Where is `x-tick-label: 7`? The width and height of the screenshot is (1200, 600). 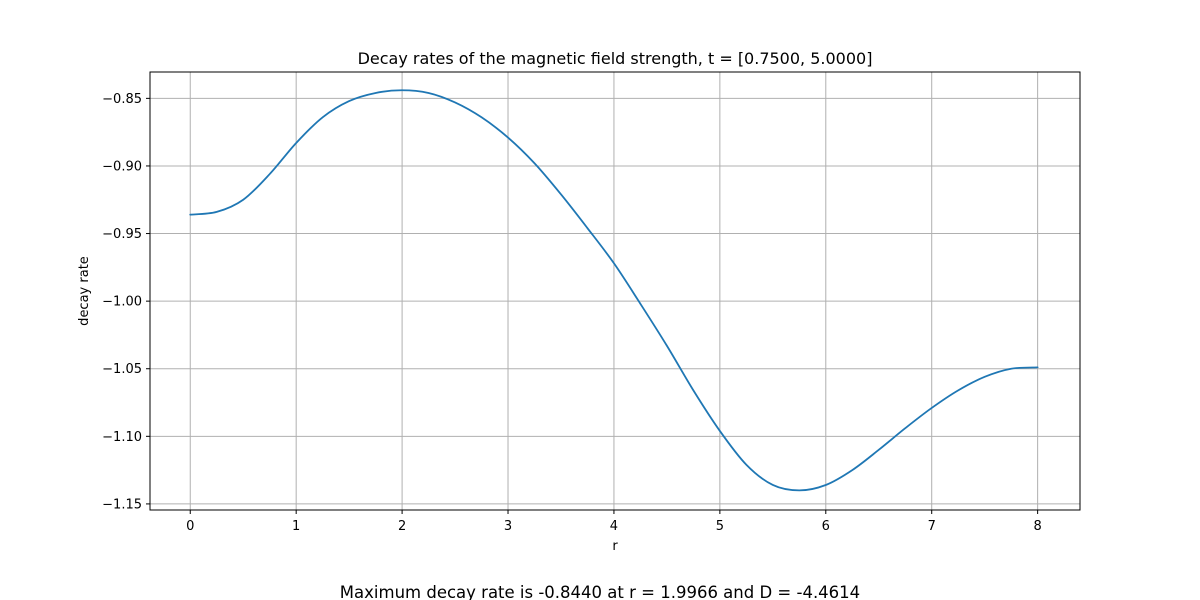
x-tick-label: 7 is located at coordinates (932, 526).